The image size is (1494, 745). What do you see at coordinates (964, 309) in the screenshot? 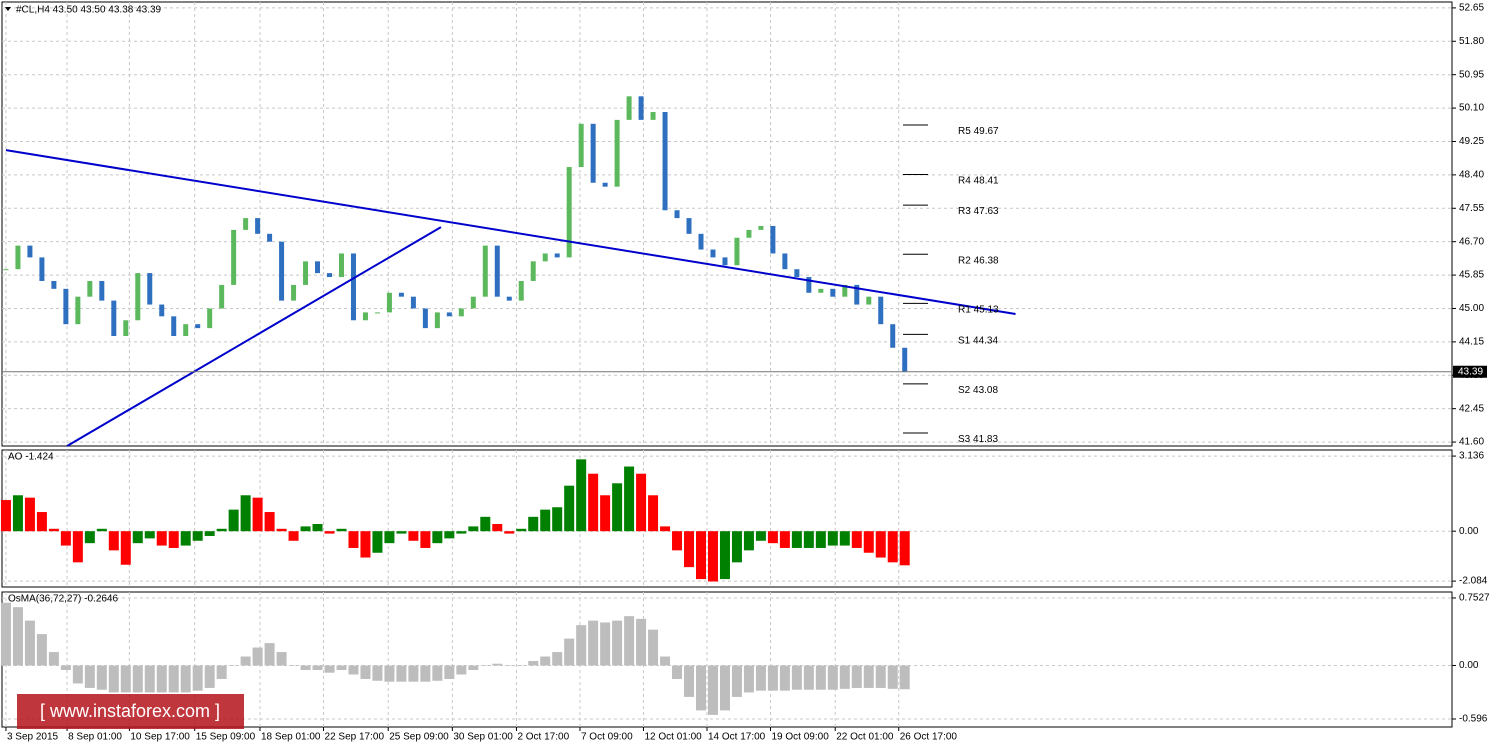
I see `pivot-name: R1` at bounding box center [964, 309].